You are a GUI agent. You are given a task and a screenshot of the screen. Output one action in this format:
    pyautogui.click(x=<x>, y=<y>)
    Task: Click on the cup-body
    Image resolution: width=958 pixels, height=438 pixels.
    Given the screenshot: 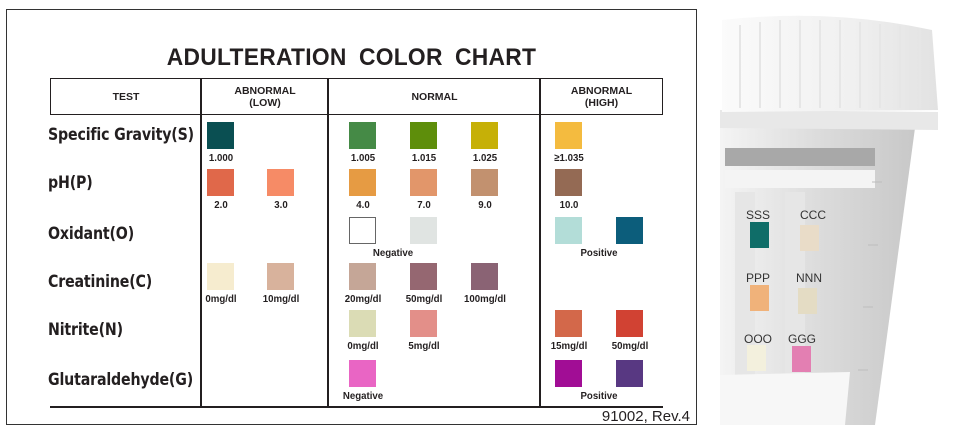 What is the action you would take?
    pyautogui.click(x=817, y=272)
    